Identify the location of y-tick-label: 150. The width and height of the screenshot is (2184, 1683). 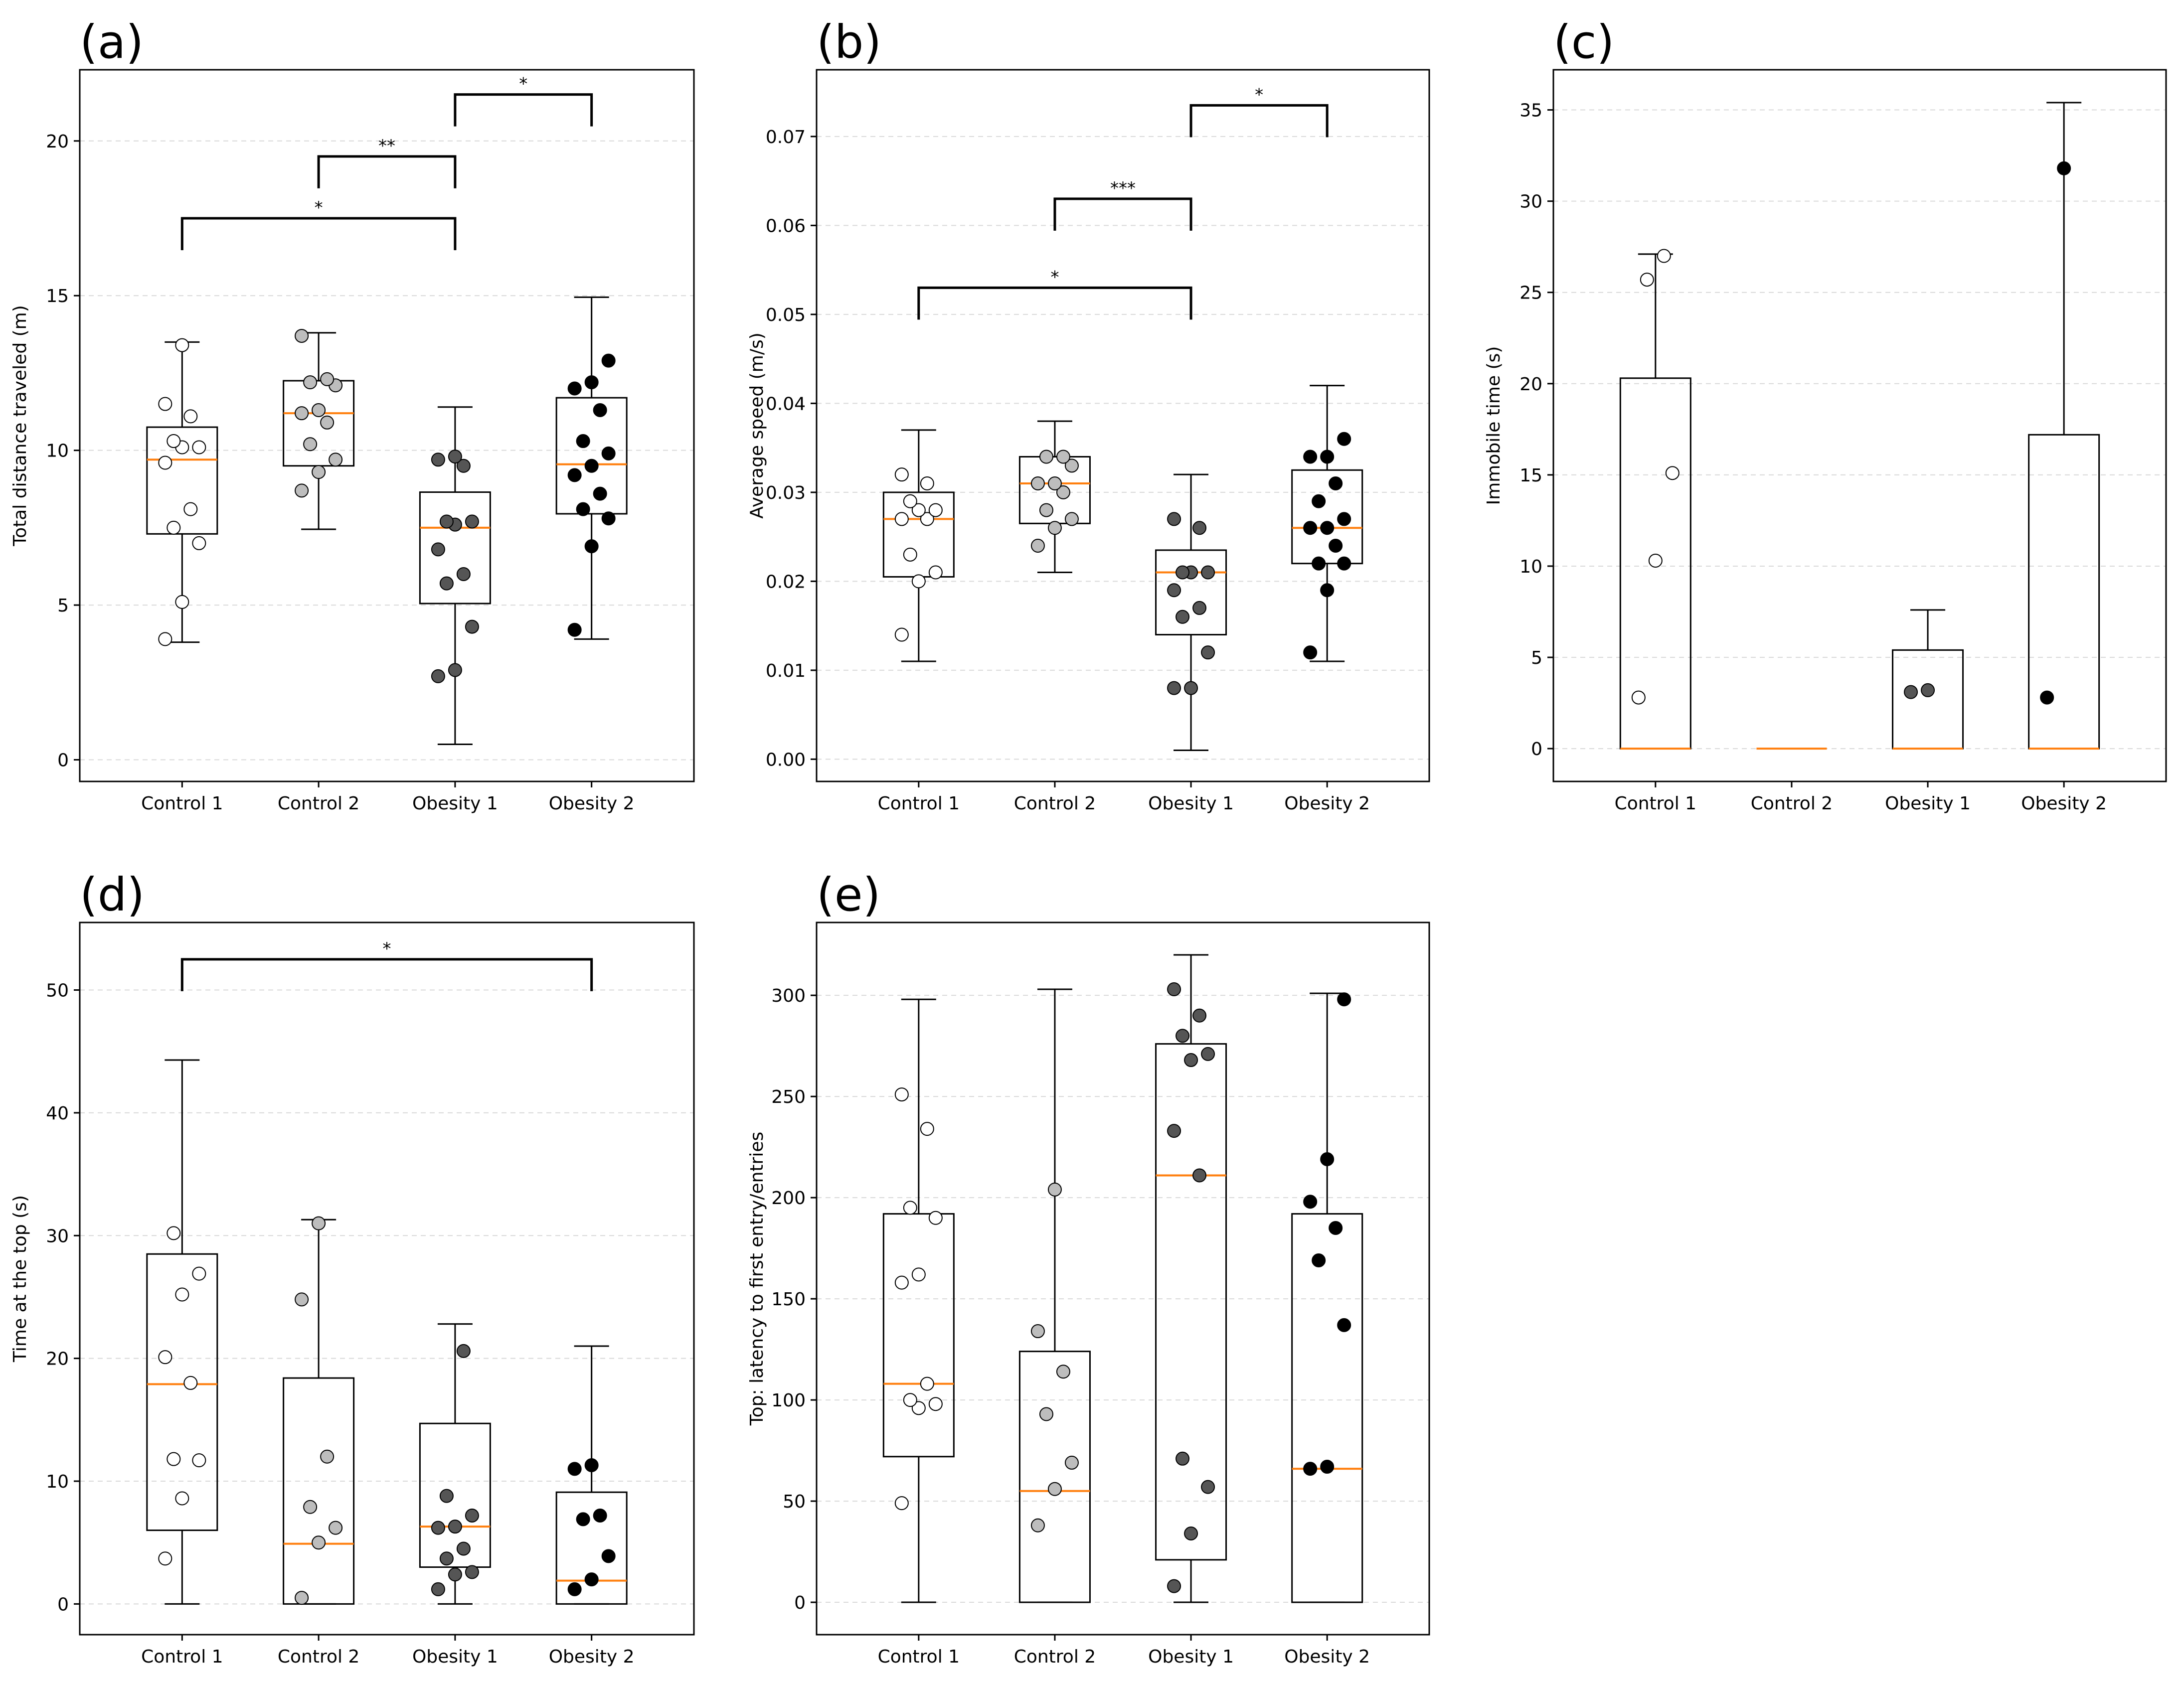
(788, 1299).